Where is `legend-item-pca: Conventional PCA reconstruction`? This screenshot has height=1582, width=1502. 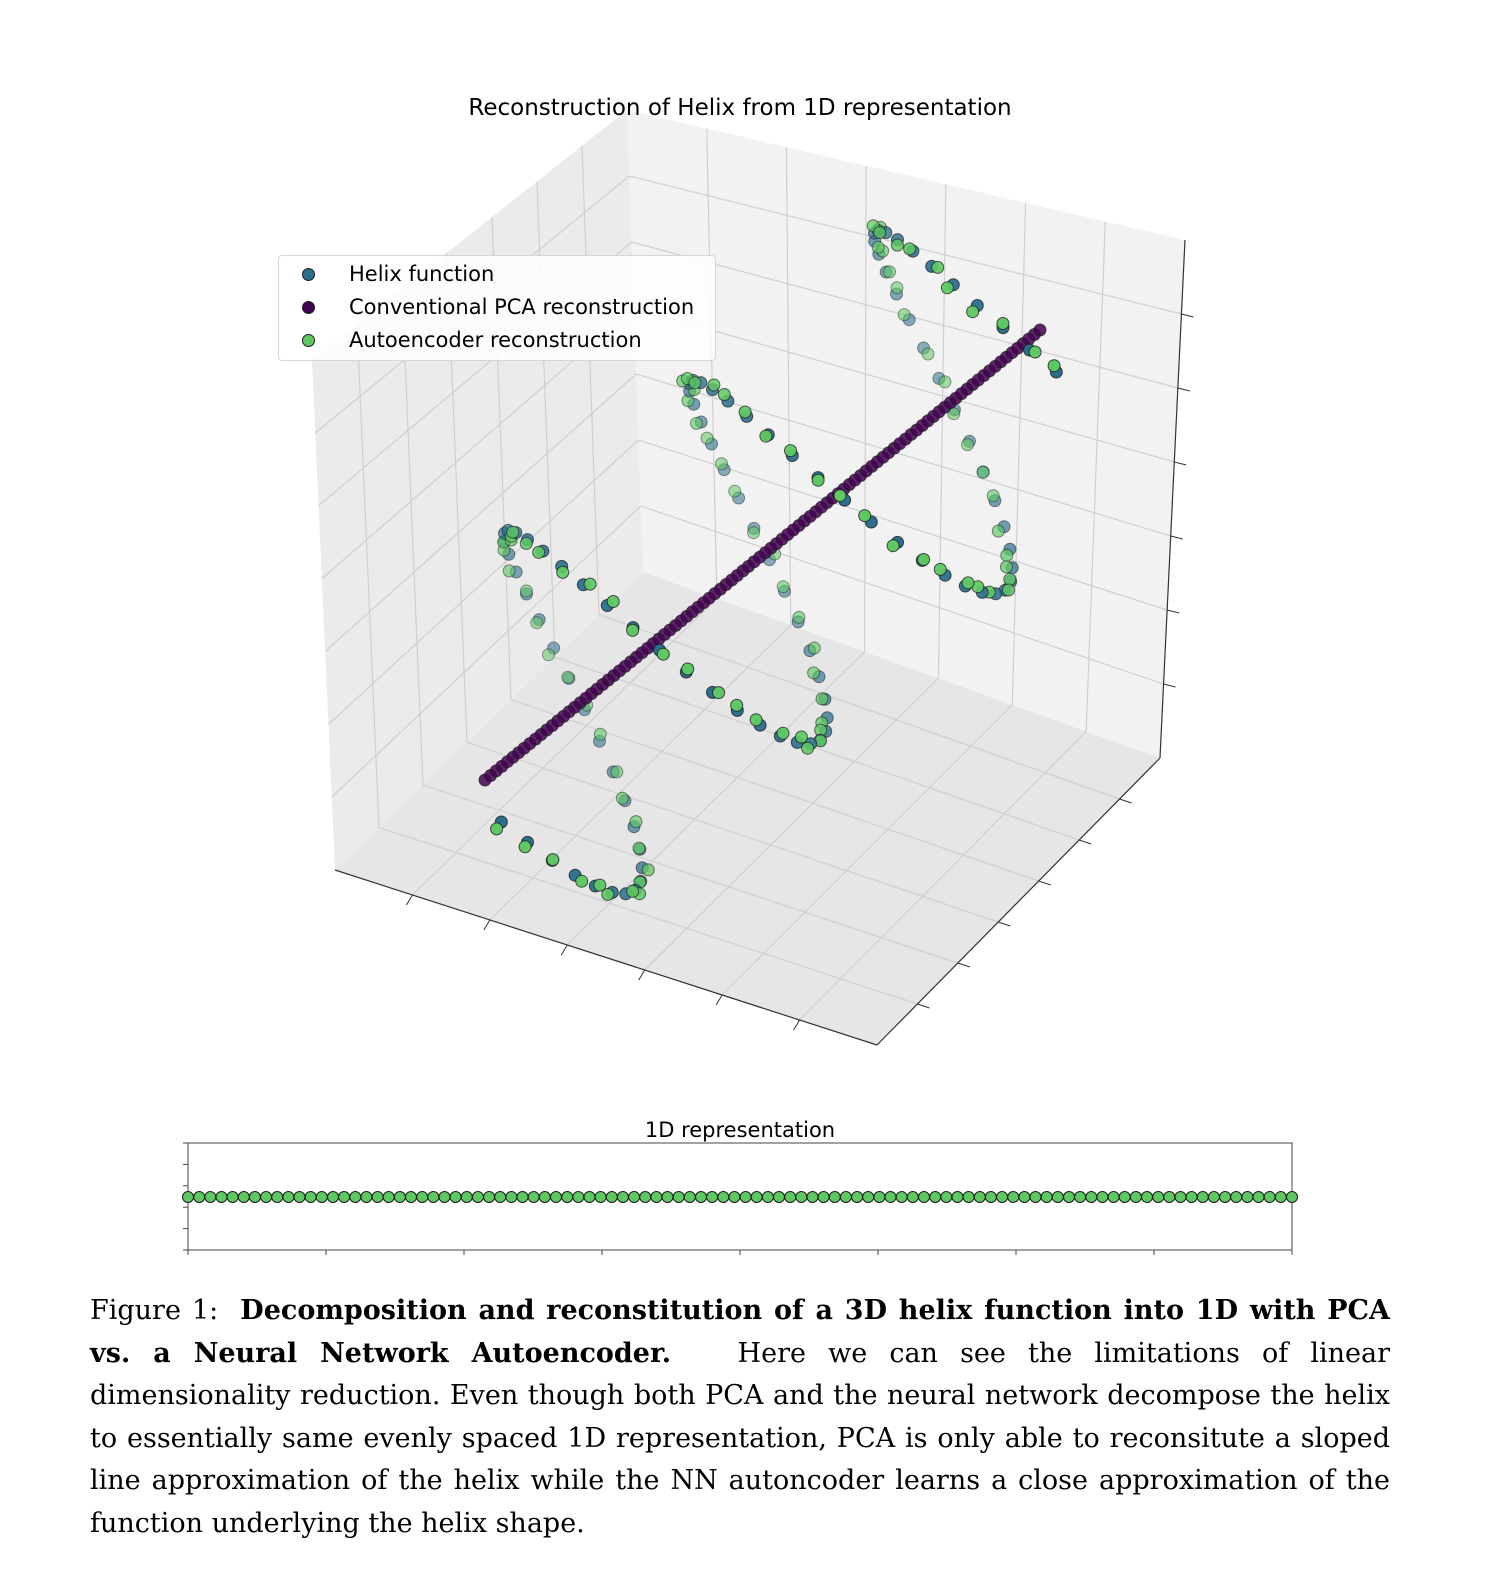 legend-item-pca: Conventional PCA reconstruction is located at coordinates (486, 307).